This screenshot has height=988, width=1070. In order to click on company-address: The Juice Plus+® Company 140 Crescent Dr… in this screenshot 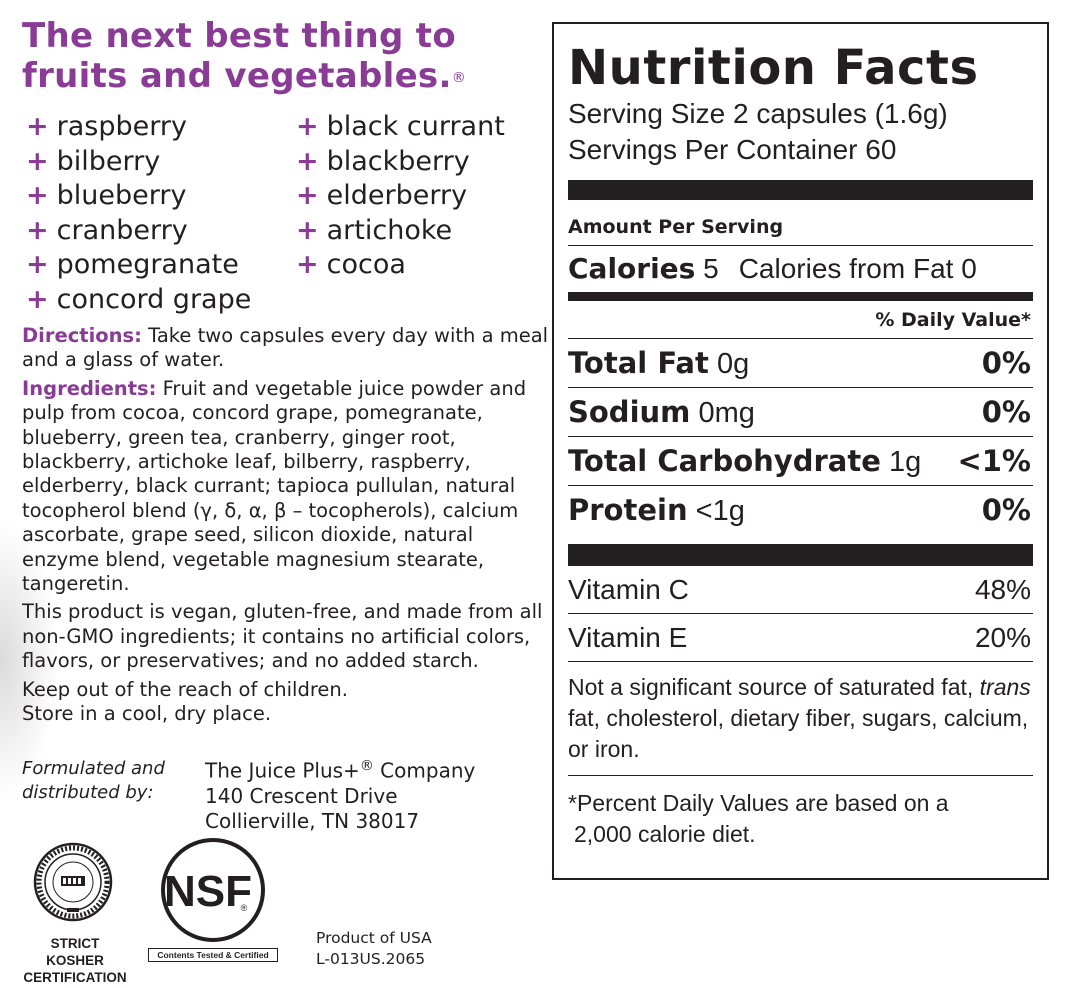, I will do `click(375, 794)`.